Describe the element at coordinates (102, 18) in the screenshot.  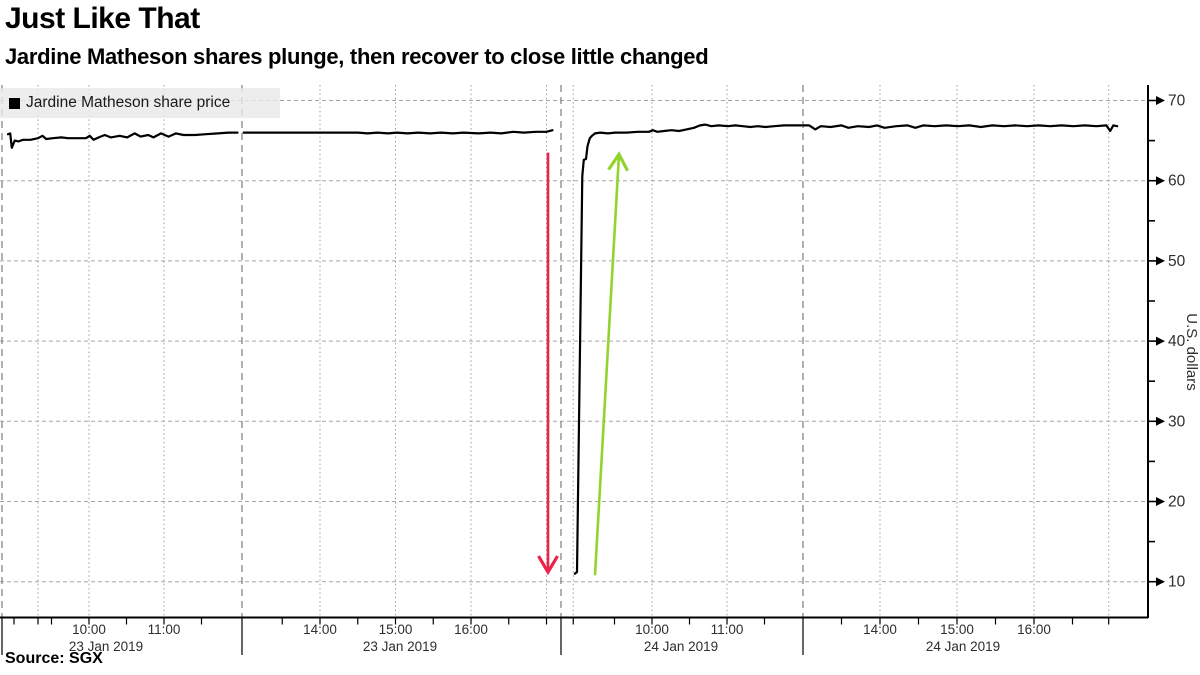
I see `chart-title: Just Like That` at that location.